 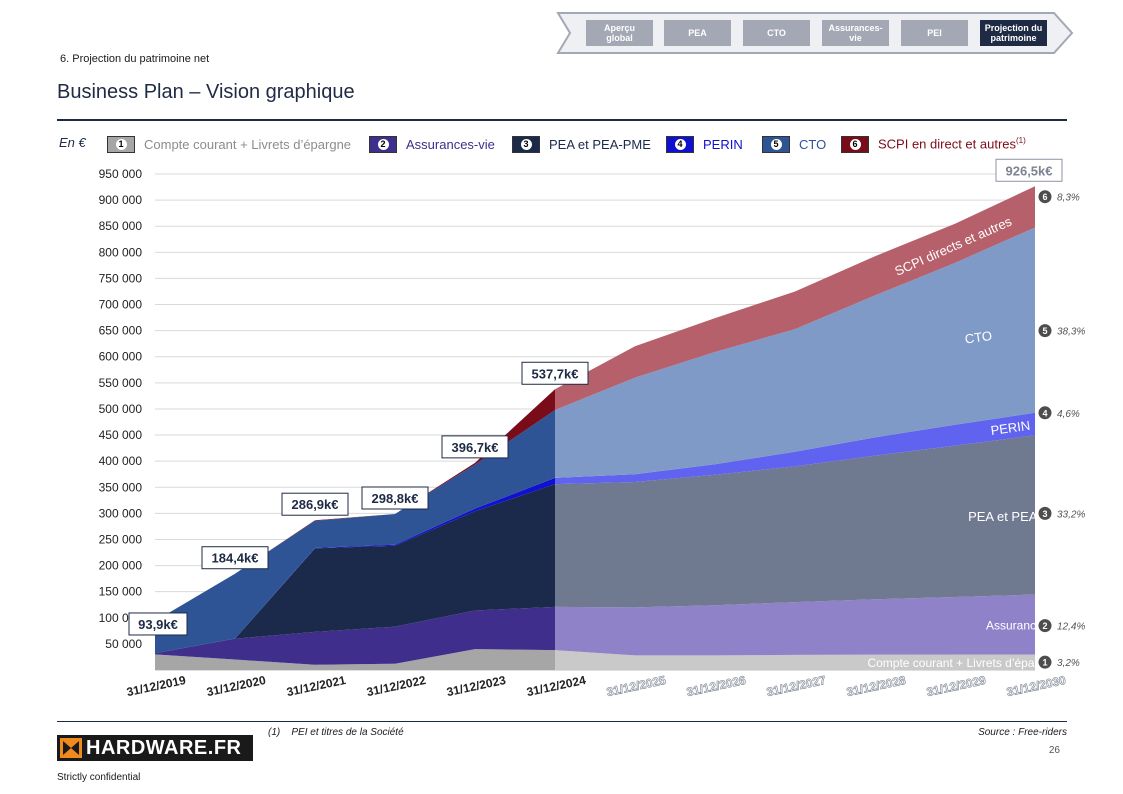 What do you see at coordinates (526, 144) in the screenshot?
I see `legend-number: 3` at bounding box center [526, 144].